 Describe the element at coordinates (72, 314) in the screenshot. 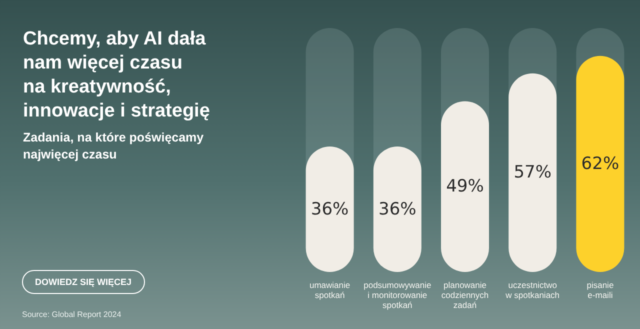

I see `source-note: Source: Global Report 2024` at that location.